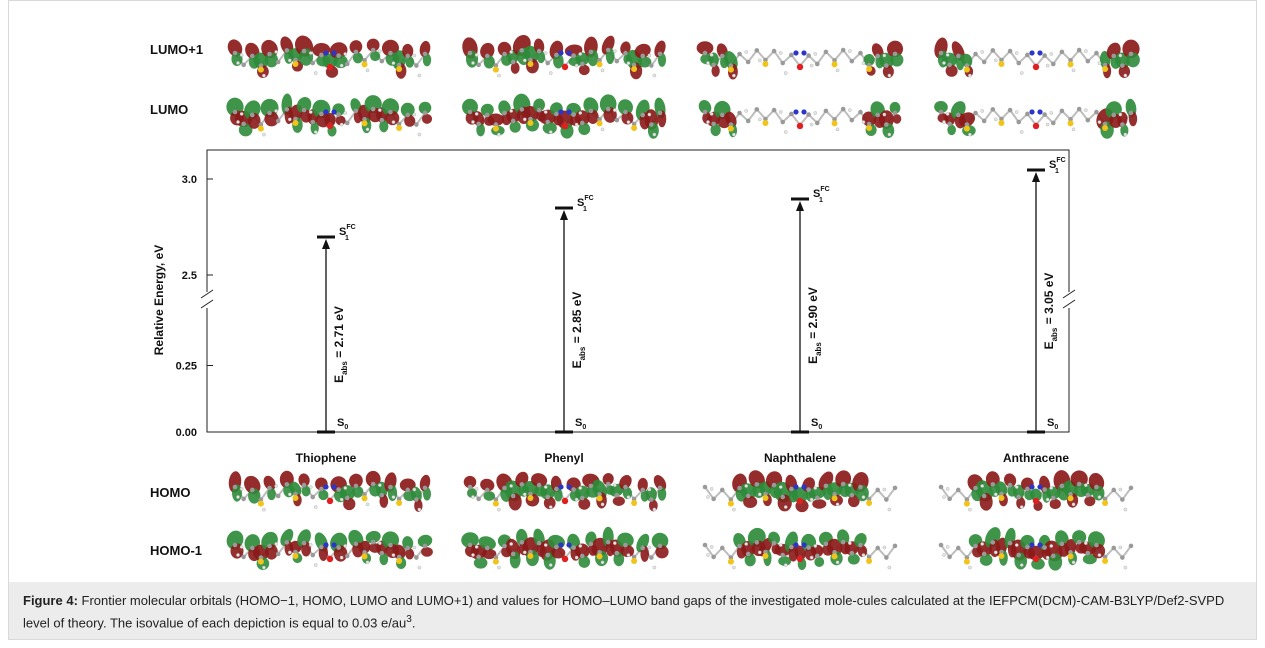 This screenshot has height=648, width=1265. I want to click on energy-label-phenyl: Eabs = 2.85 eV, so click(578, 330).